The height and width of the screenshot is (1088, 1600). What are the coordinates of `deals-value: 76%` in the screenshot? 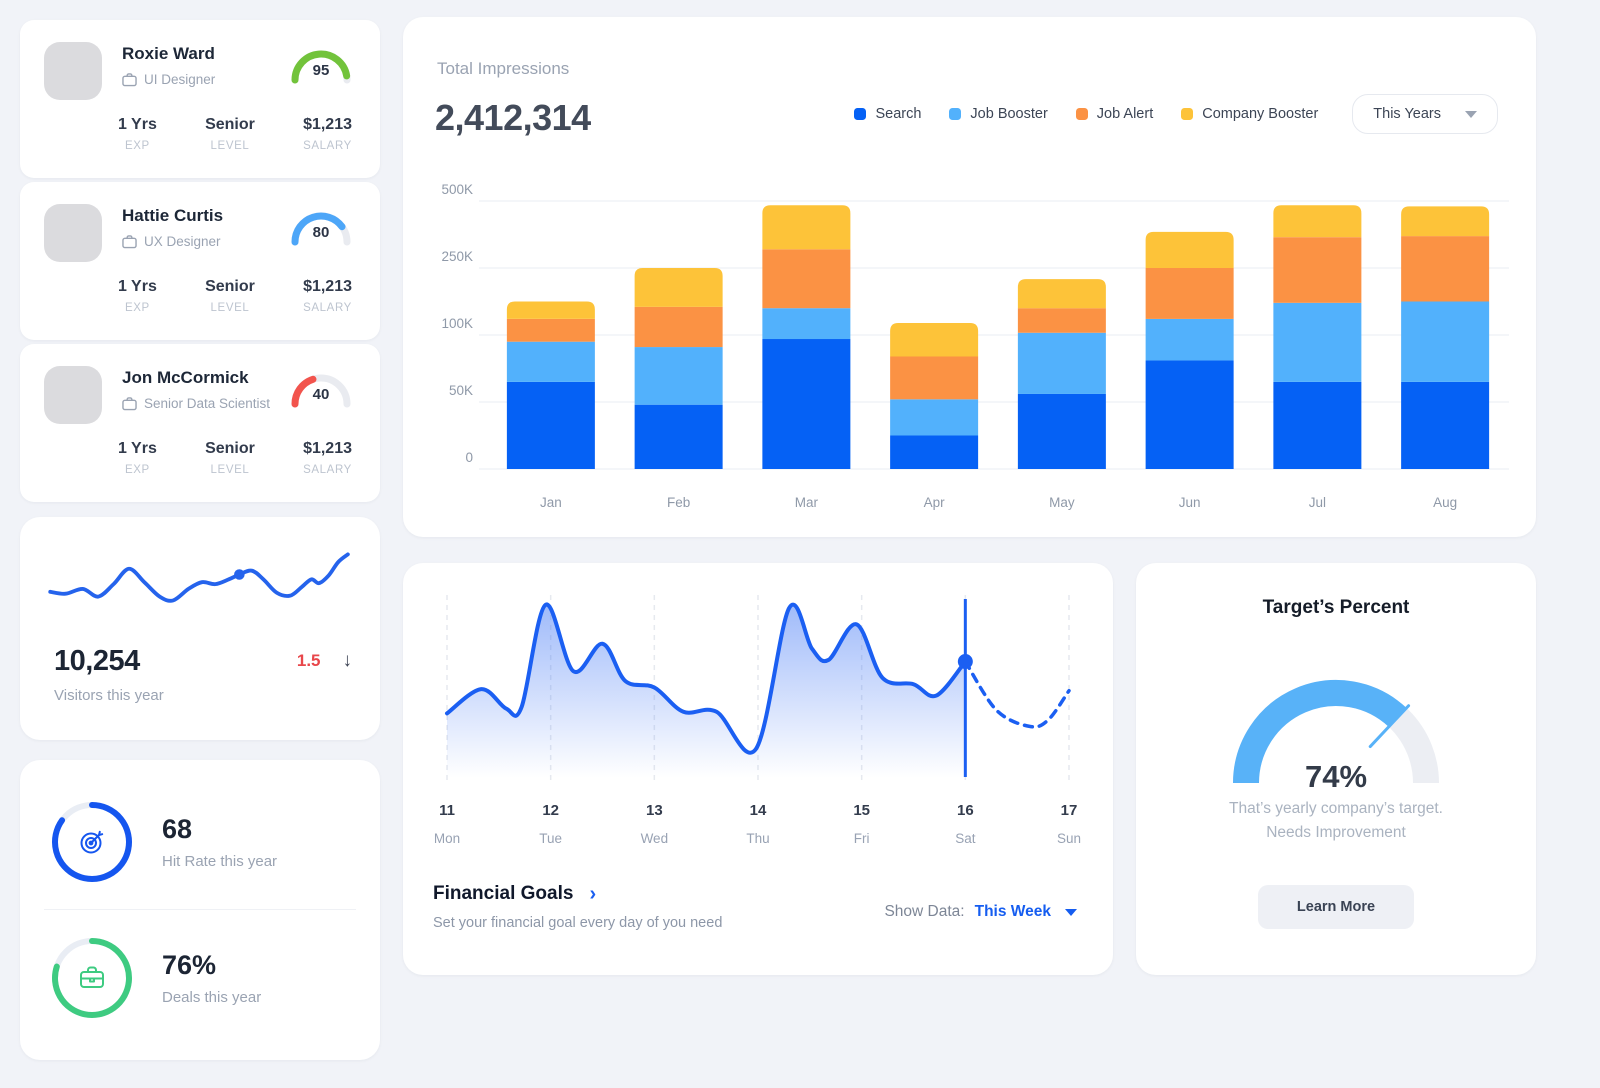 It's located at (189, 965).